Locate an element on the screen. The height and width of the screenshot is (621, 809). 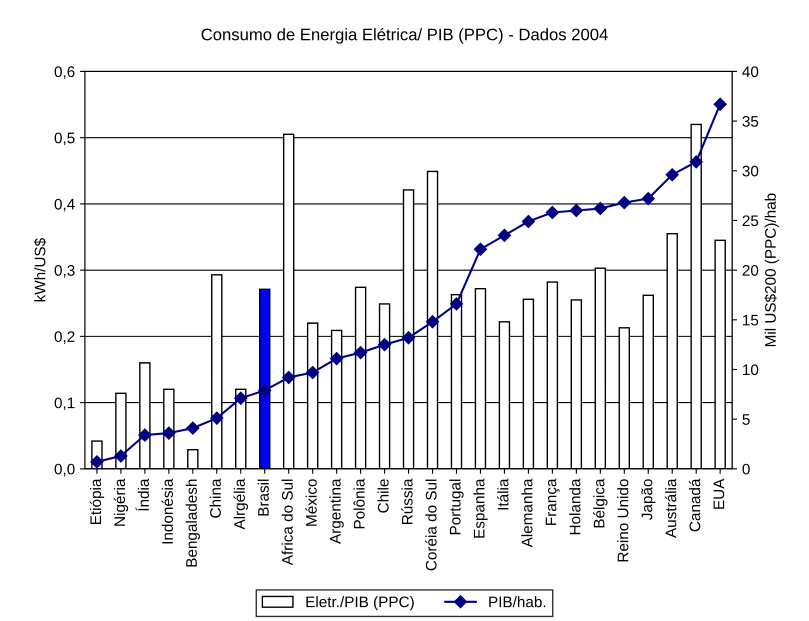
legend-label: PIB/hab. is located at coordinates (517, 602).